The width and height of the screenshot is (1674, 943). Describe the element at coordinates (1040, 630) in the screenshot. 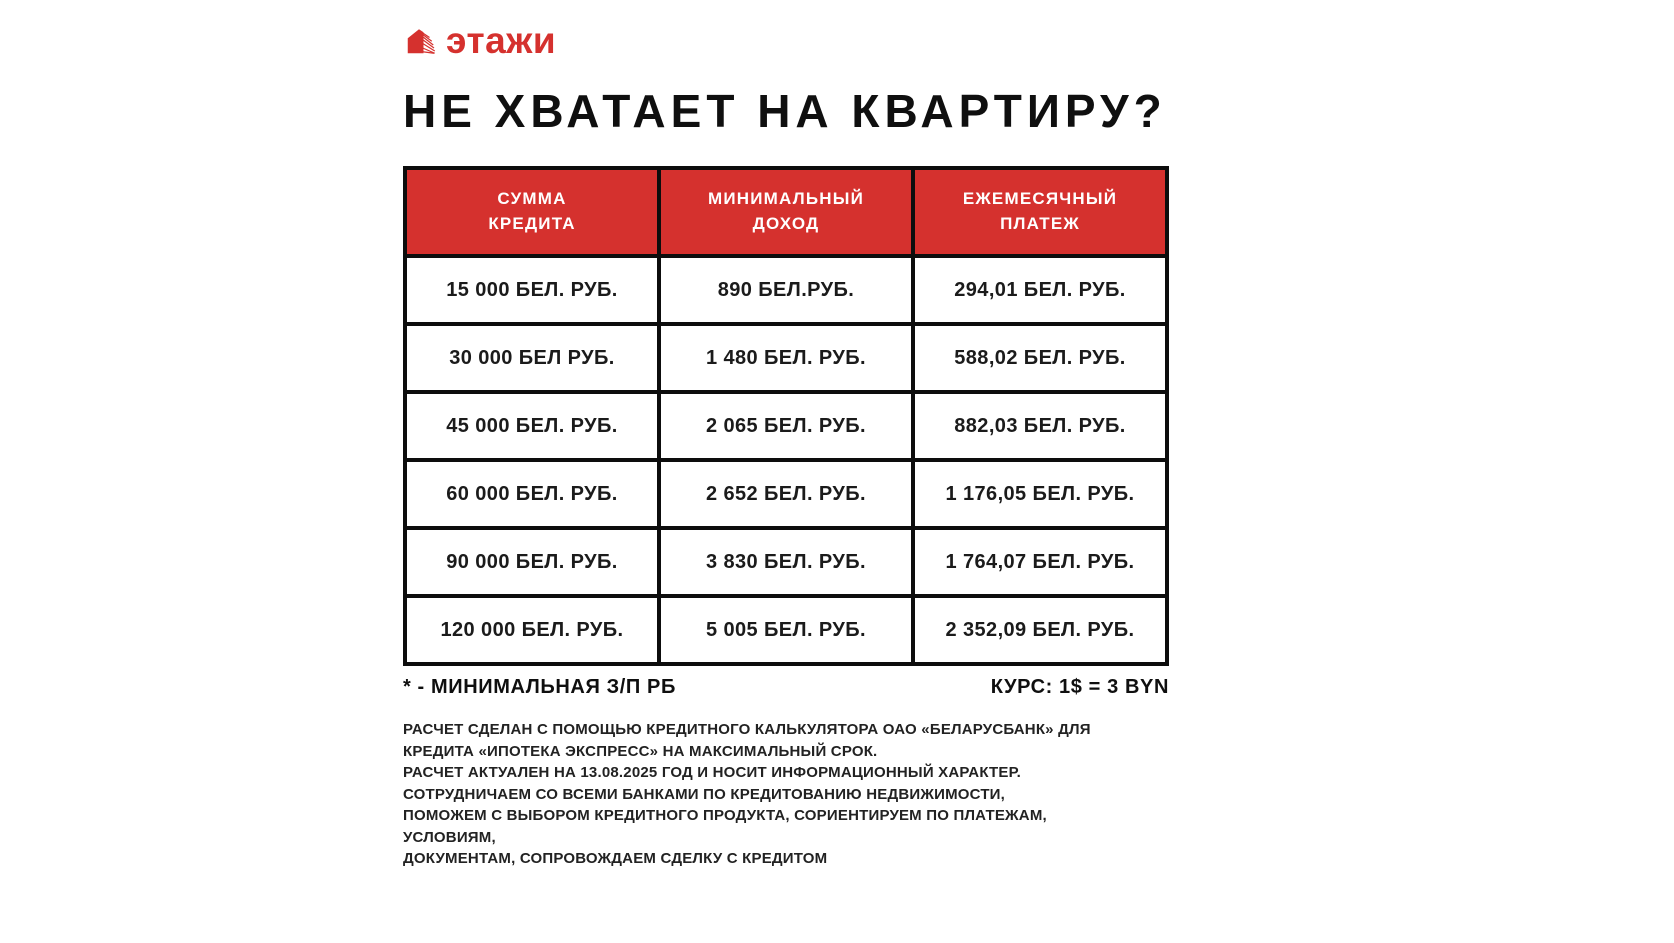

I see `cell-monthly-payment: 2 352,09 БЕЛ. РУБ.` at that location.